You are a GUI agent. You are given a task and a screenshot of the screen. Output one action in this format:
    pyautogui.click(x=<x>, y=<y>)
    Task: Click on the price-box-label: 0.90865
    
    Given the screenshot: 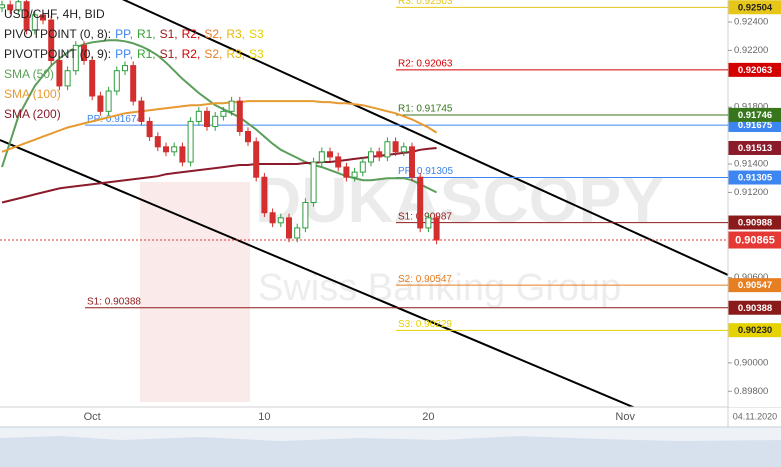 What is the action you would take?
    pyautogui.click(x=755, y=240)
    